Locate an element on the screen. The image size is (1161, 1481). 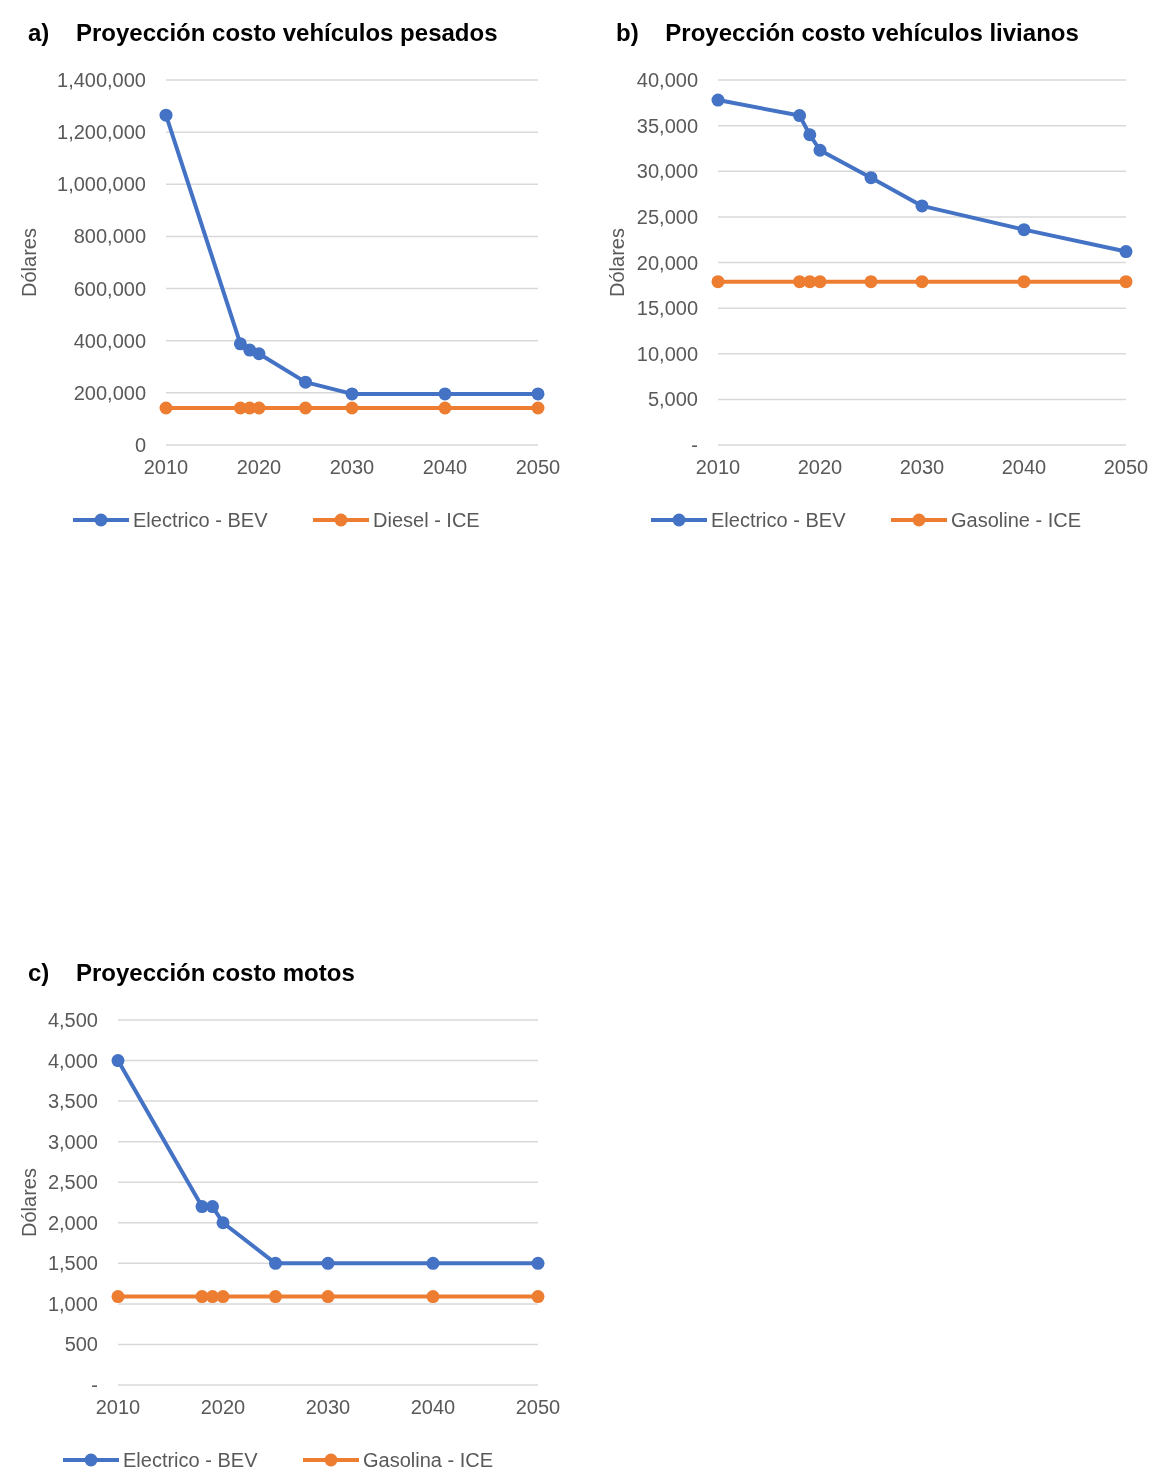
y-tick-label: 10,000 is located at coordinates (667, 353).